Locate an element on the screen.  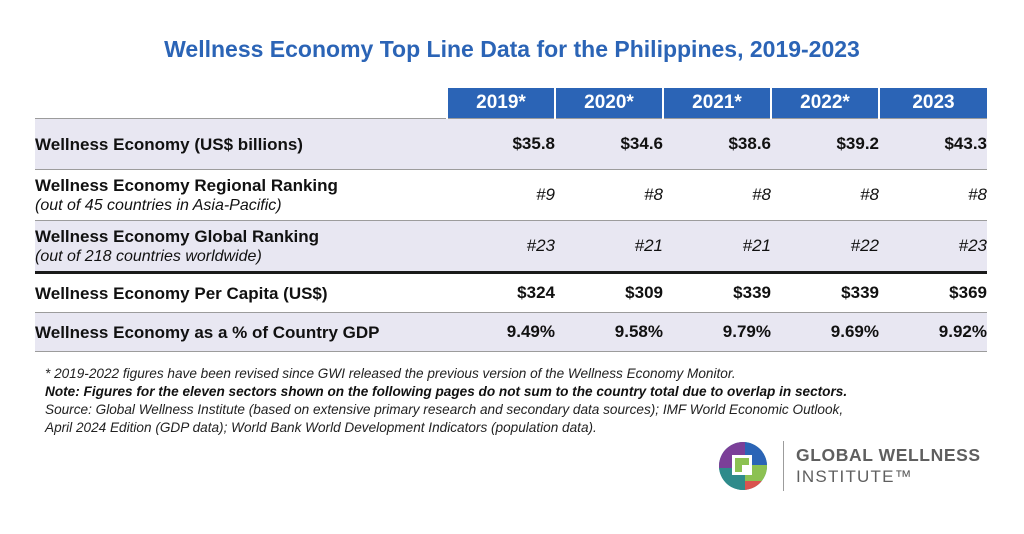
row-label-cell: Wellness Economy as a % of Country GDP is located at coordinates (241, 332).